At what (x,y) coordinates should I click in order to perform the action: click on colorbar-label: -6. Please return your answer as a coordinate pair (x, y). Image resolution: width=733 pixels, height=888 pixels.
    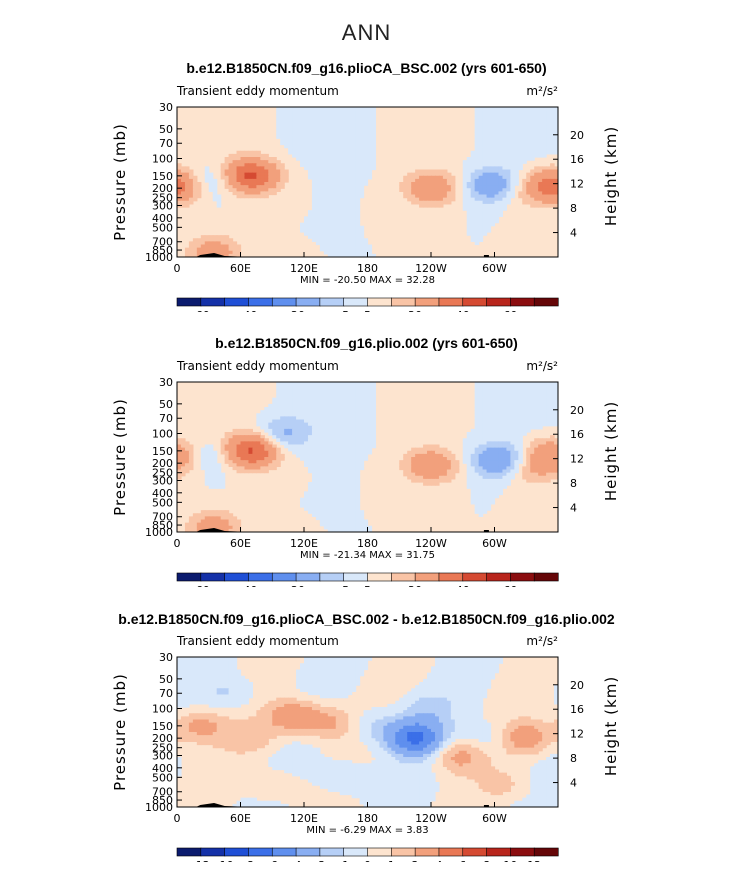
    Looking at the image, I should click on (272, 860).